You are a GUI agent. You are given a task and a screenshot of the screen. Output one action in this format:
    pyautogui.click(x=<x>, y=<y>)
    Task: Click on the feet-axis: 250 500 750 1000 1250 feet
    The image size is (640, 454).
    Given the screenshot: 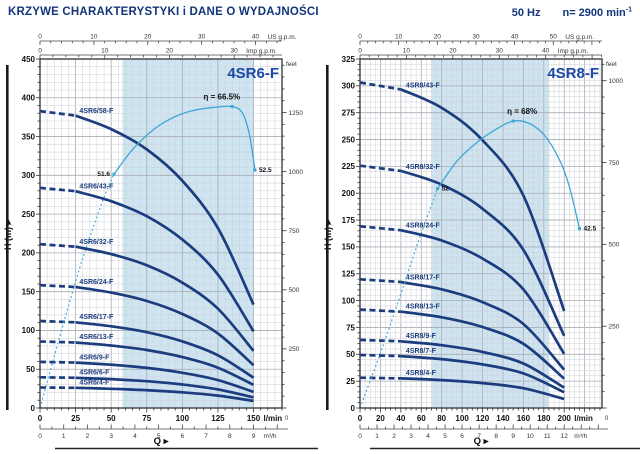 What is the action you would take?
    pyautogui.click(x=293, y=235)
    